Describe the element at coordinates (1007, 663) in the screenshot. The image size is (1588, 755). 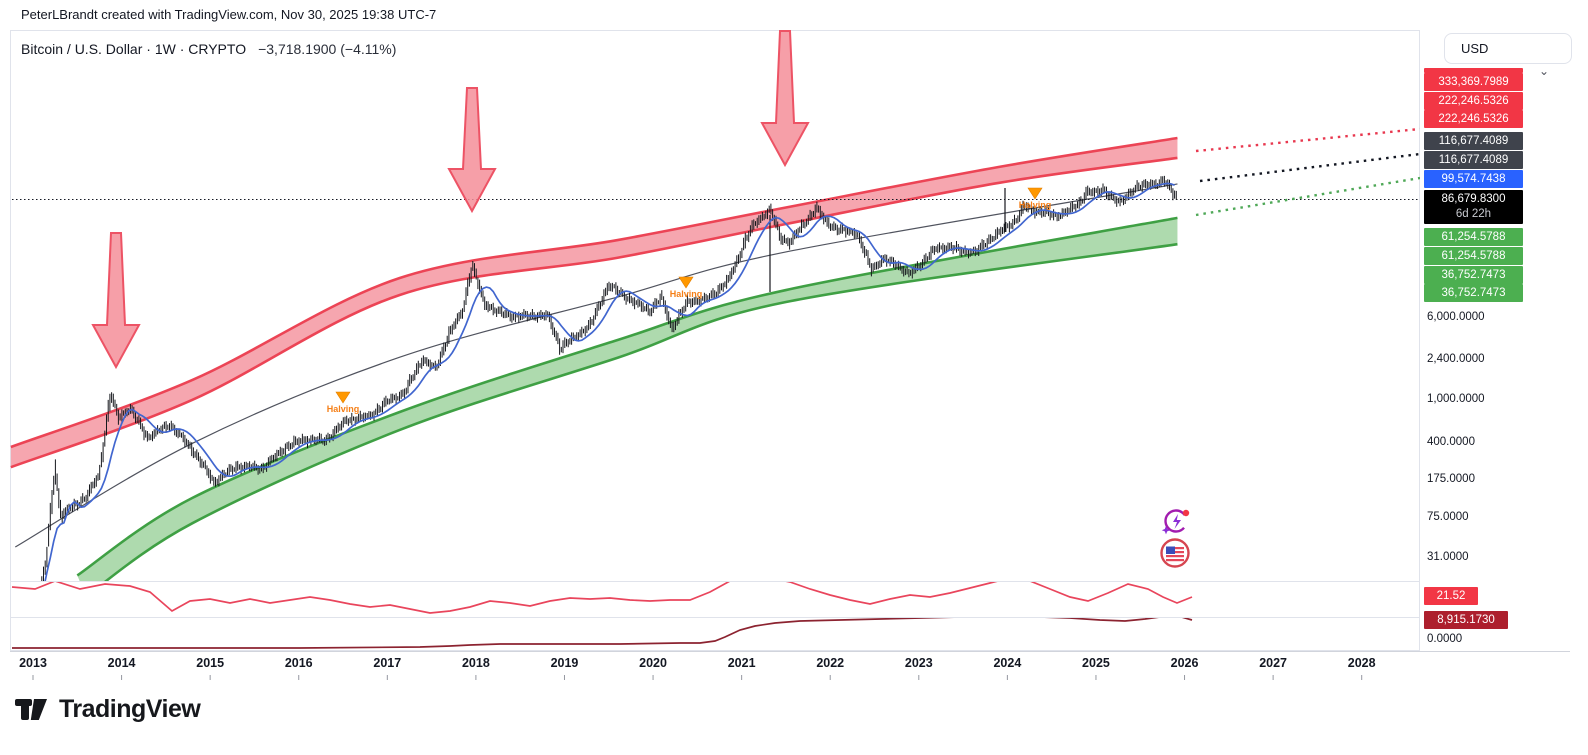
I see `time-tick-label: 2024` at that location.